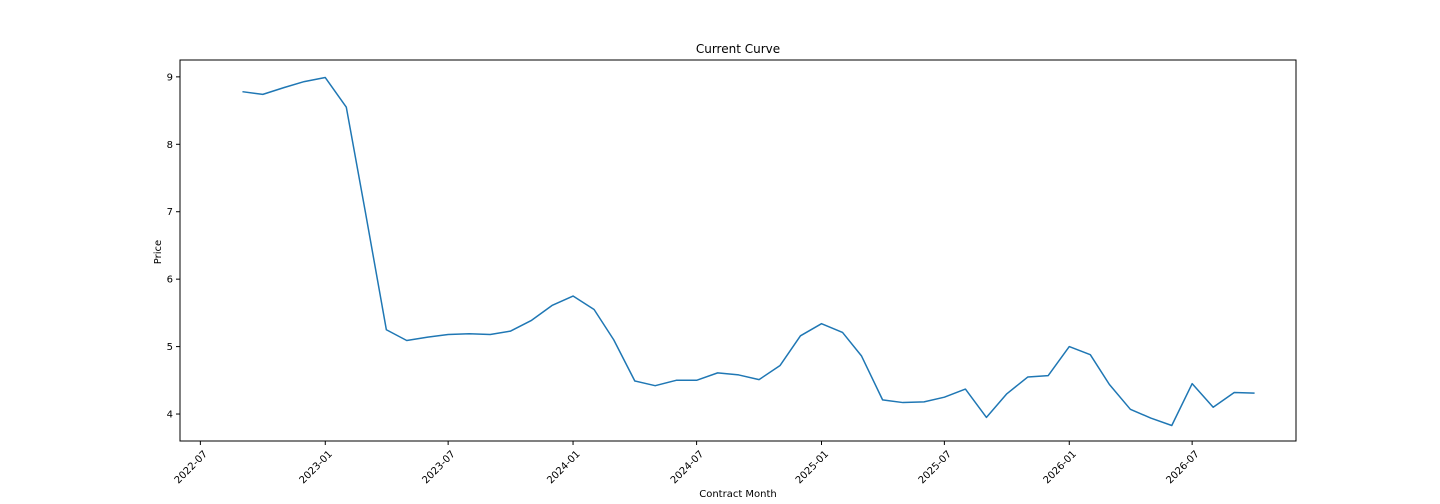 This screenshot has height=504, width=1440. What do you see at coordinates (158, 252) in the screenshot?
I see `y-axis-label: Price` at bounding box center [158, 252].